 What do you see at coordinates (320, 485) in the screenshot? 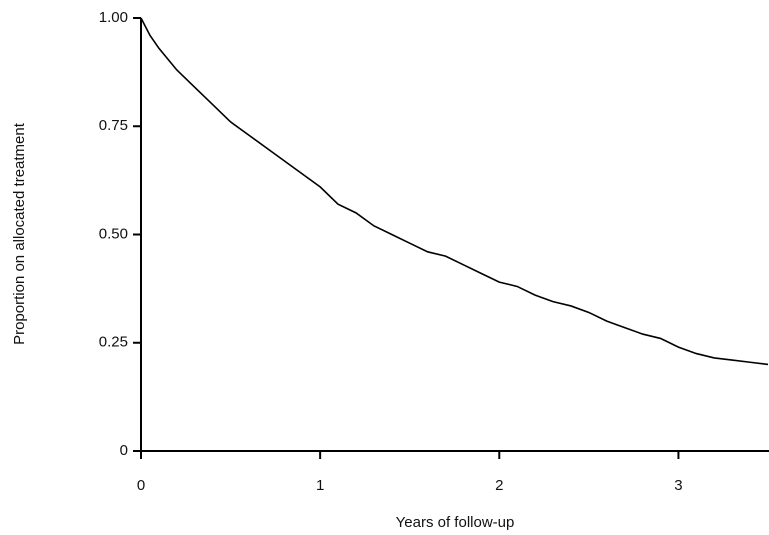
I see `x-tick-label: 1` at bounding box center [320, 485].